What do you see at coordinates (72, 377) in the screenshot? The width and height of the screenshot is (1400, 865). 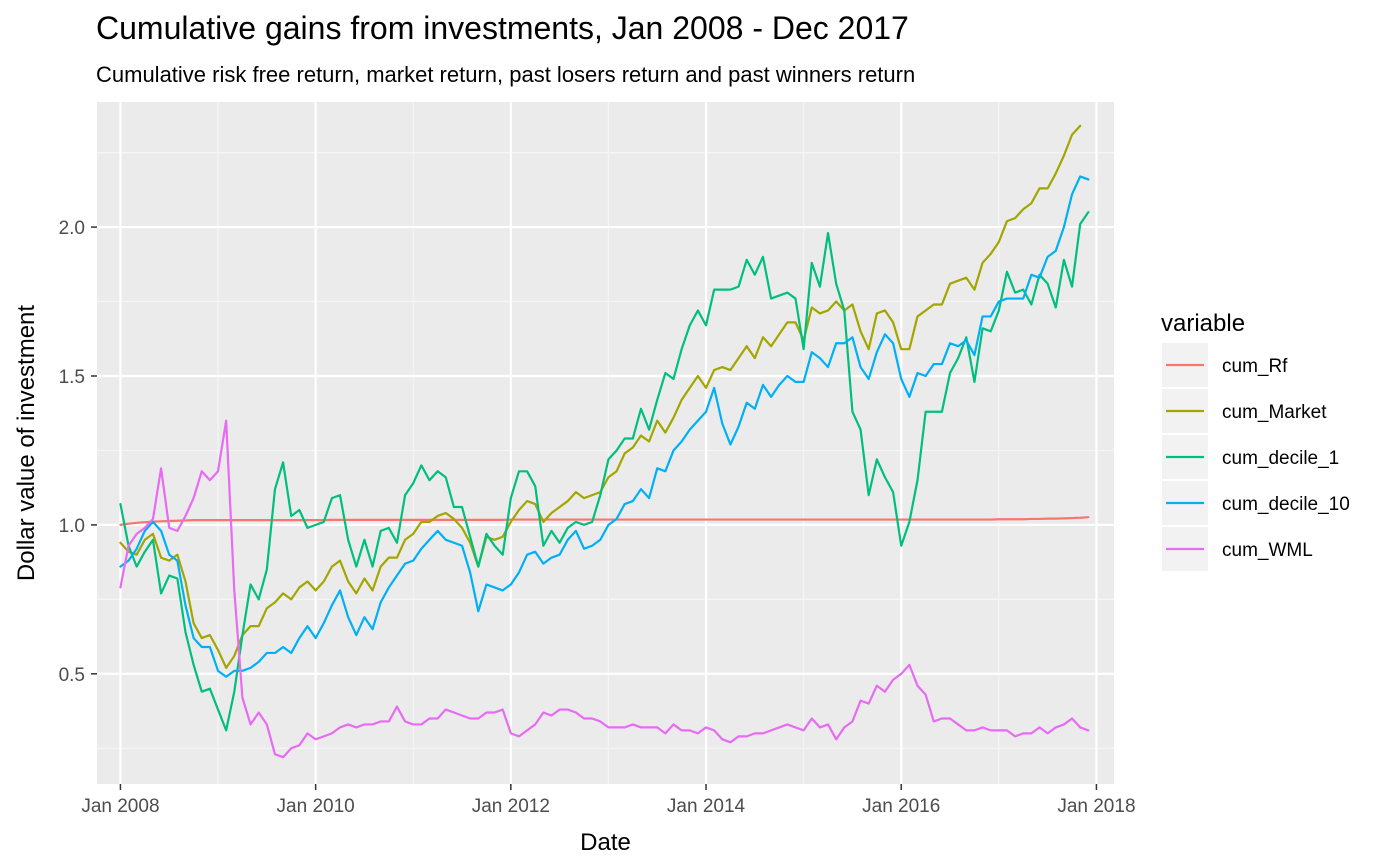 I see `y-tick-label: 1.5` at bounding box center [72, 377].